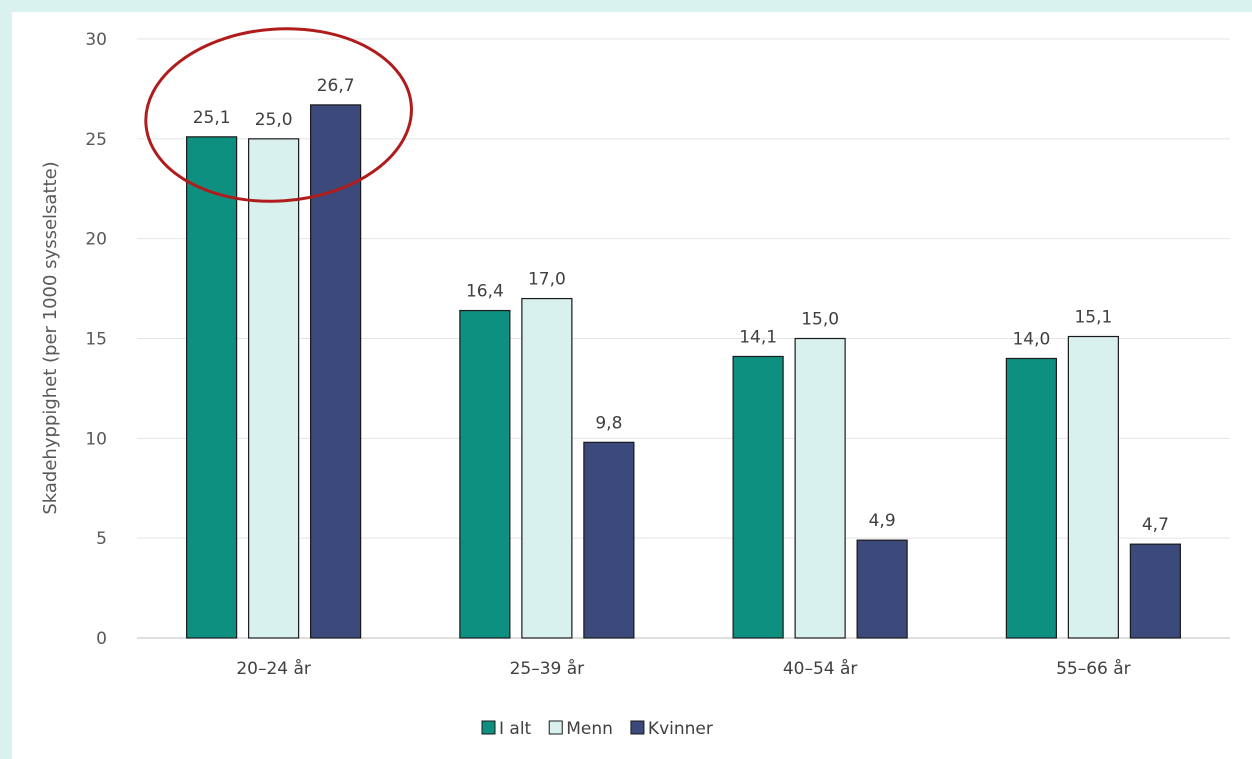  I want to click on legend-item: Menn, so click(580, 729).